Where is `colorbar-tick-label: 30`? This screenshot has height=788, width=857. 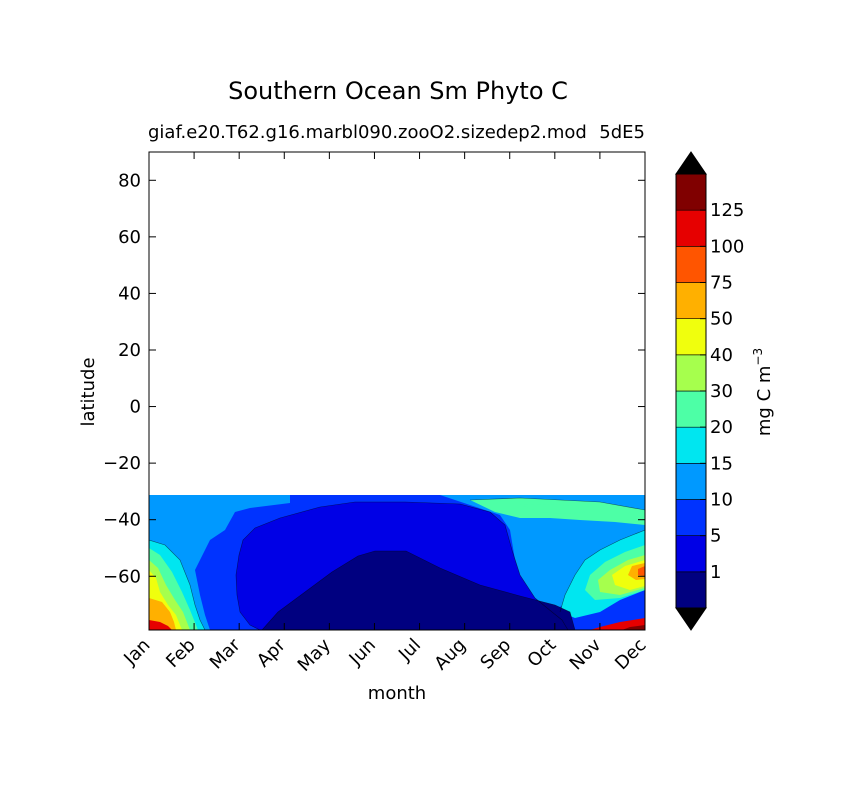
colorbar-tick-label: 30 is located at coordinates (721, 391).